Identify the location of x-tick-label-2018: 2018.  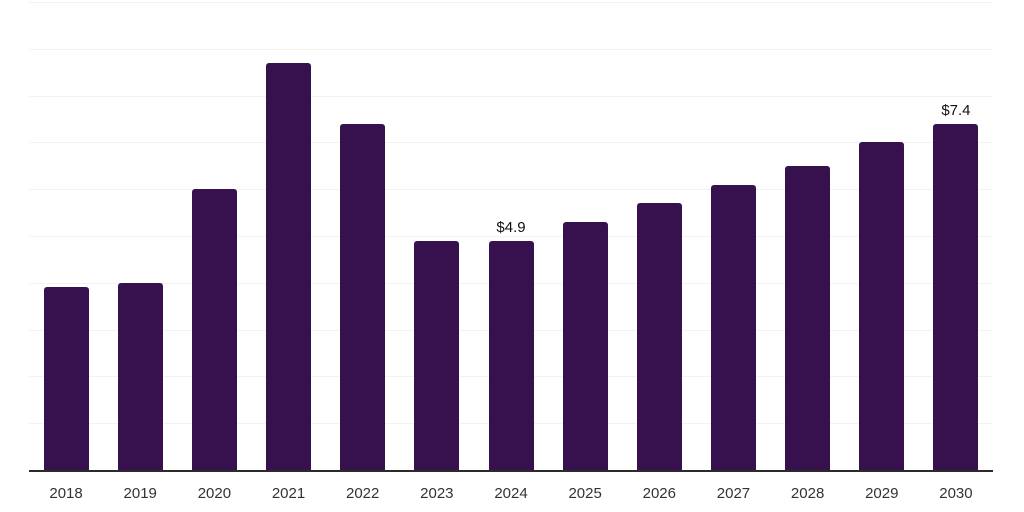
(66, 493).